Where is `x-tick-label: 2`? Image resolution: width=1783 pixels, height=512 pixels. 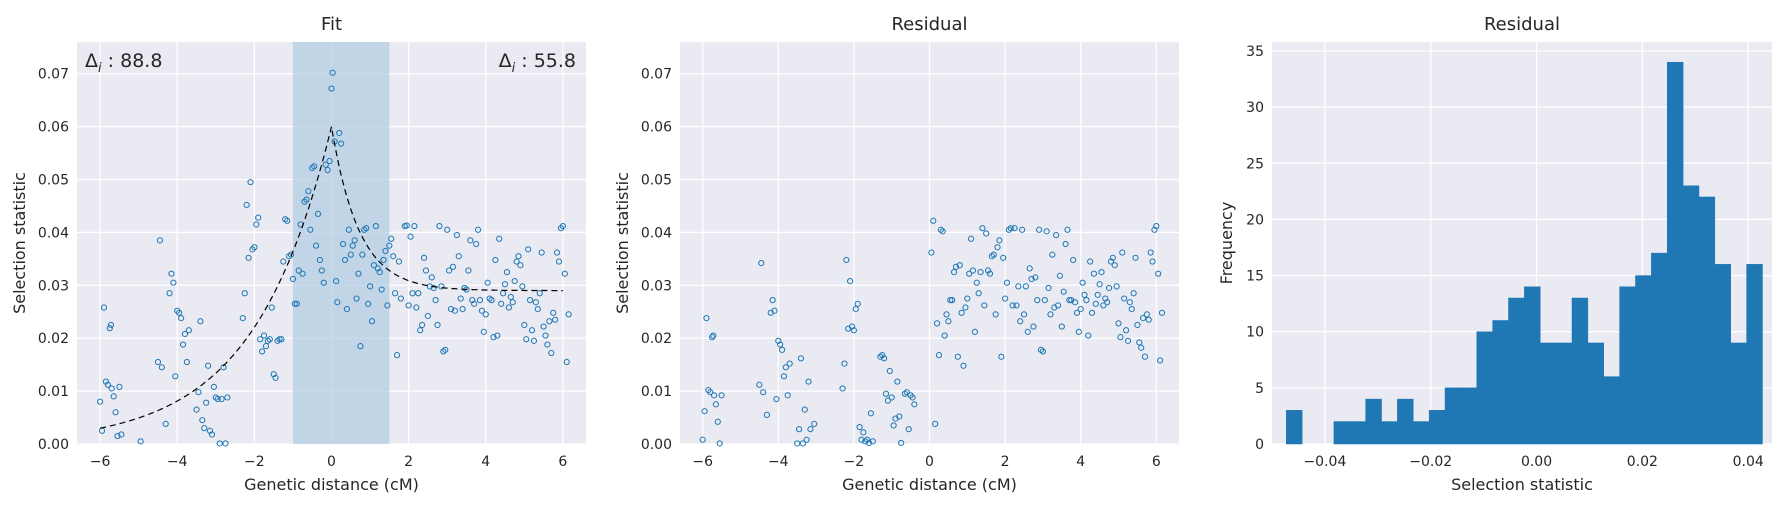
x-tick-label: 2 is located at coordinates (408, 462).